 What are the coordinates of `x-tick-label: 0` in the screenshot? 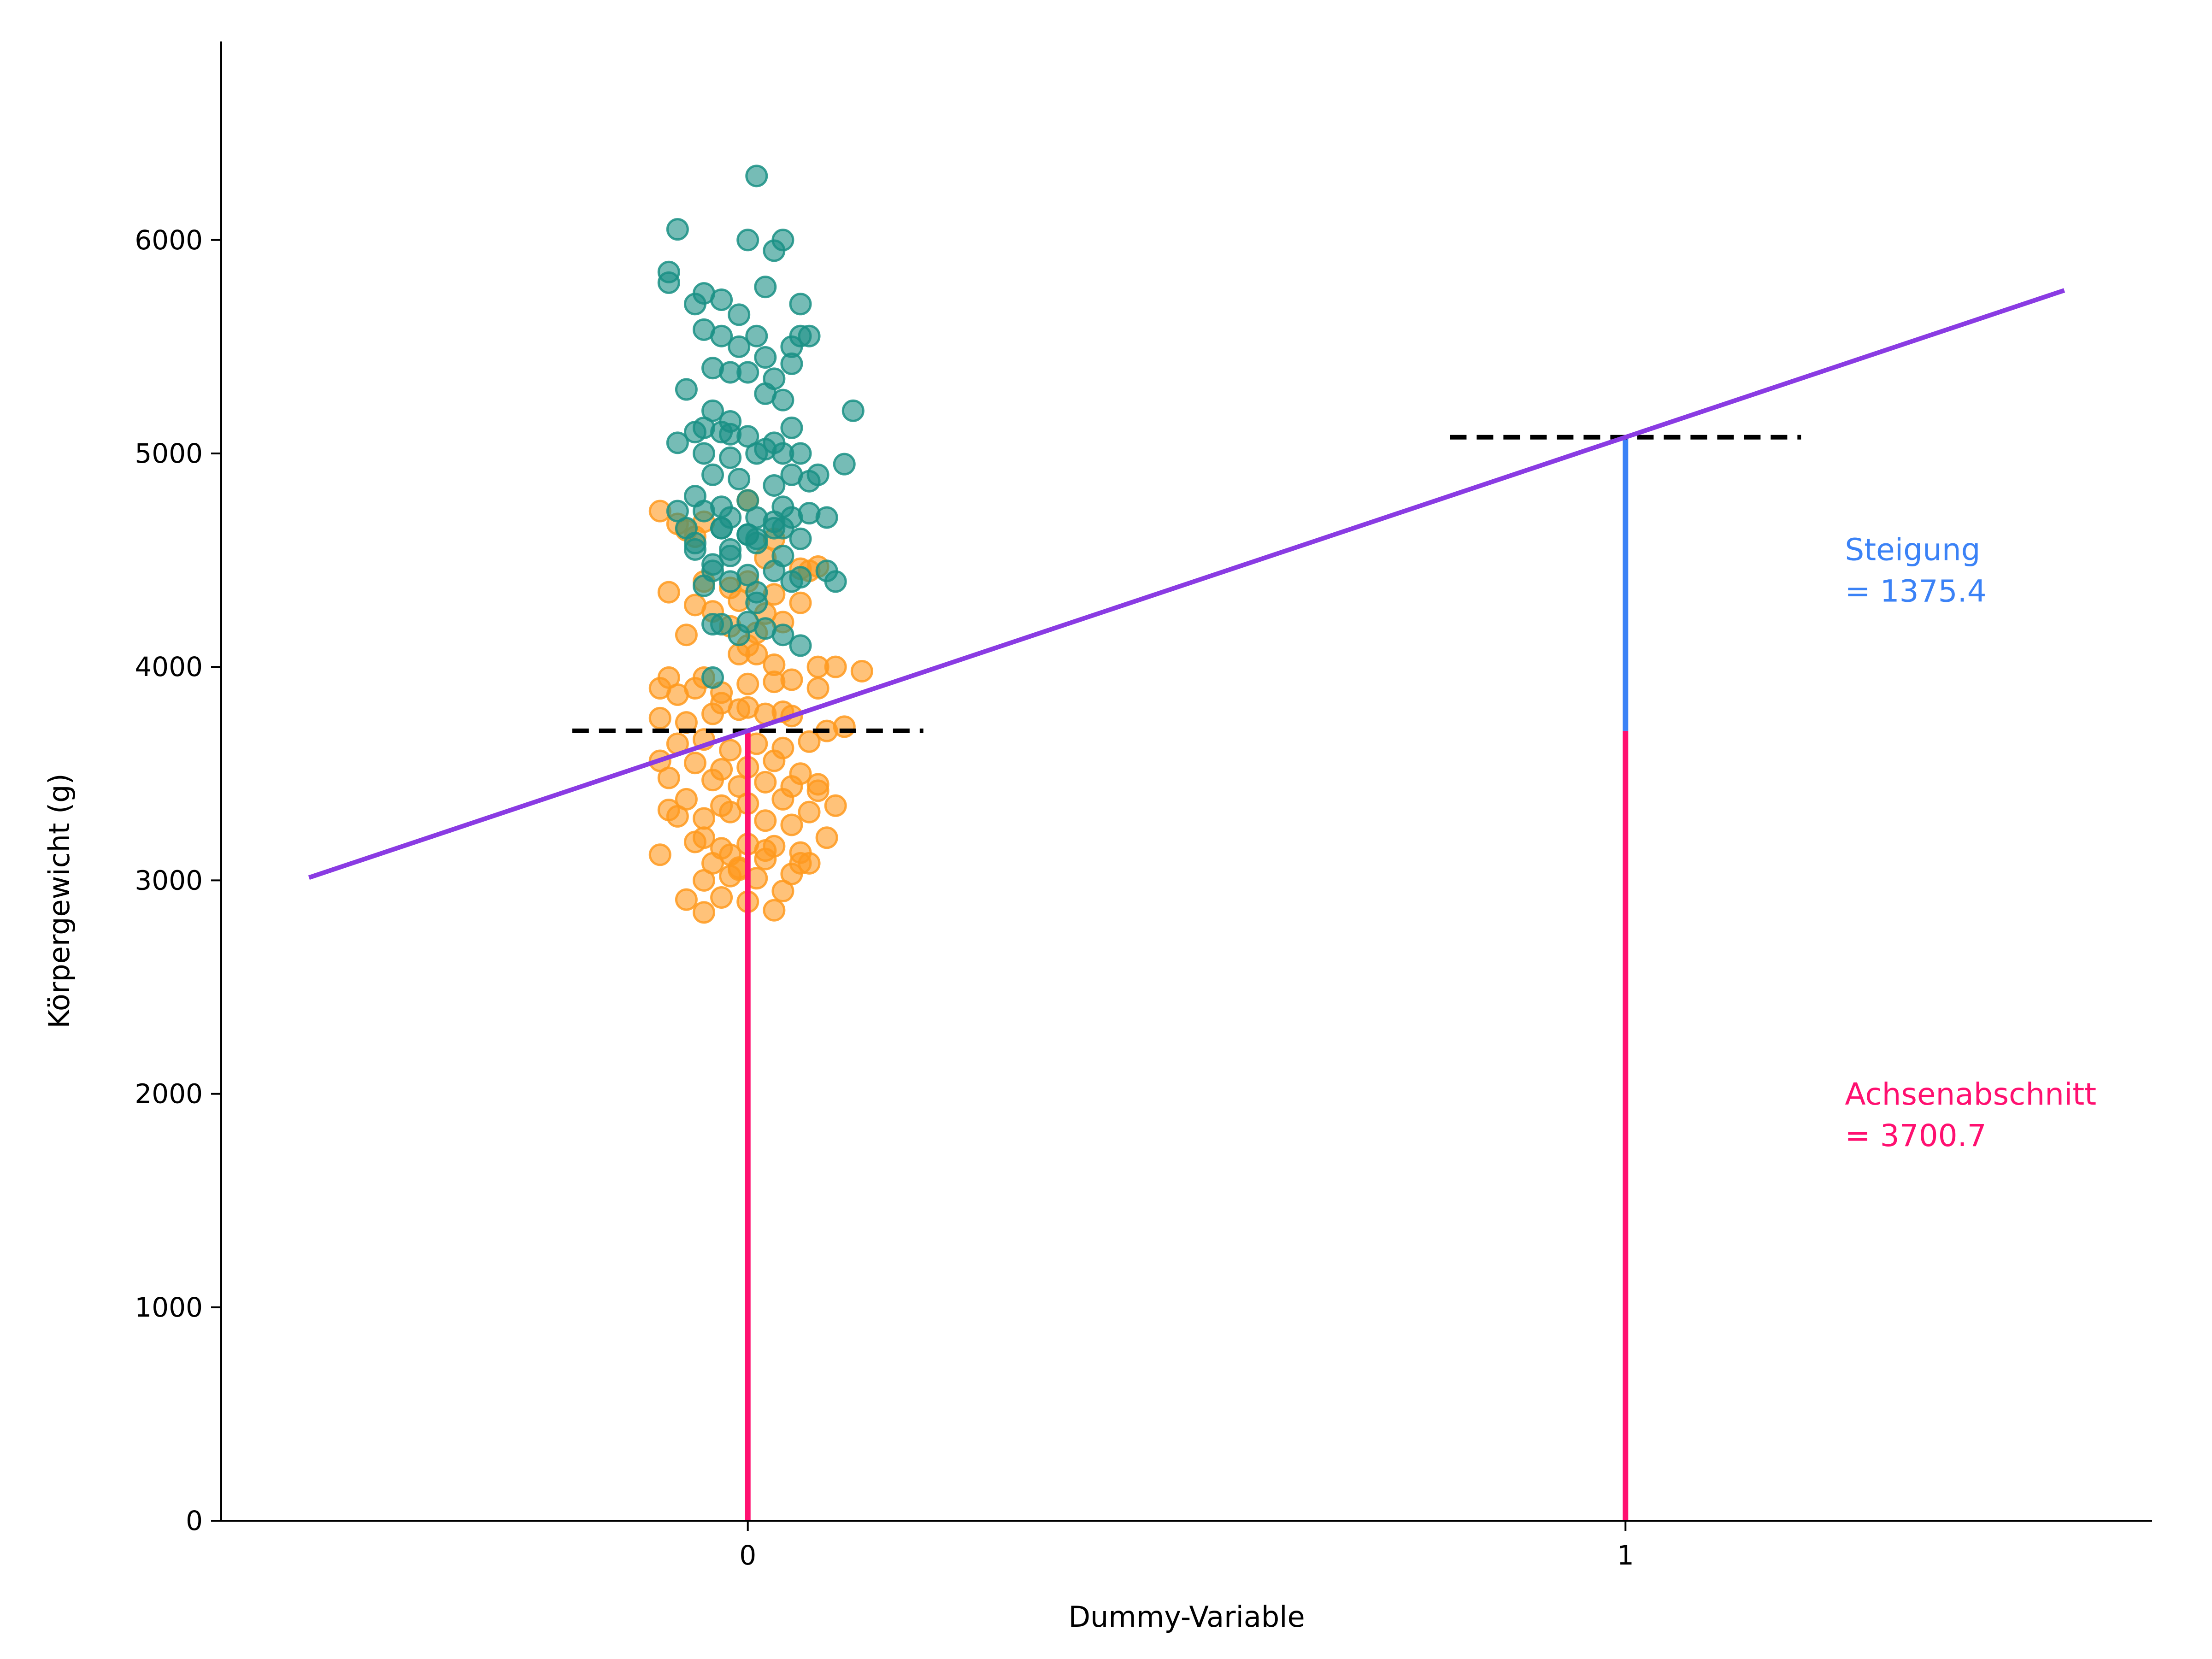 It's located at (747, 1555).